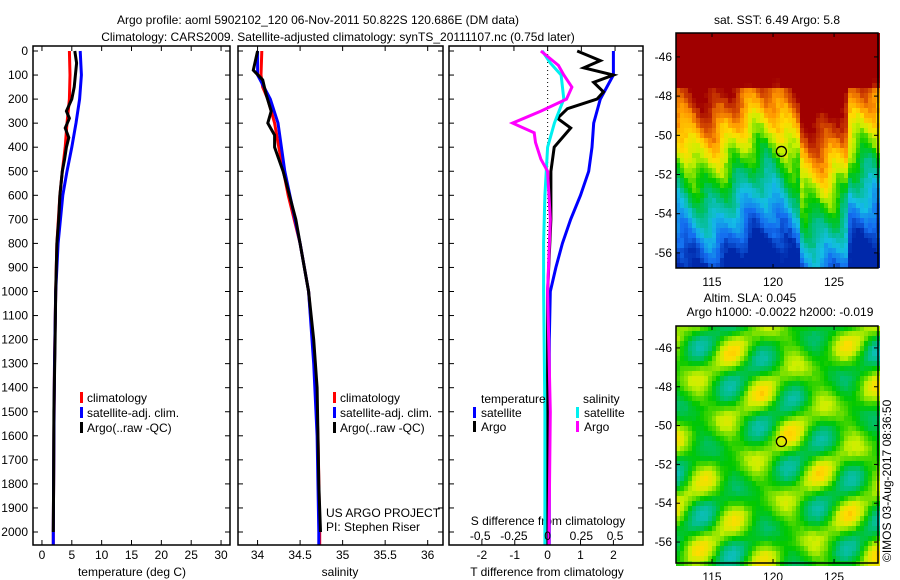 The image size is (900, 580). What do you see at coordinates (513, 399) in the screenshot?
I see `legend-header-temperature: temperature` at bounding box center [513, 399].